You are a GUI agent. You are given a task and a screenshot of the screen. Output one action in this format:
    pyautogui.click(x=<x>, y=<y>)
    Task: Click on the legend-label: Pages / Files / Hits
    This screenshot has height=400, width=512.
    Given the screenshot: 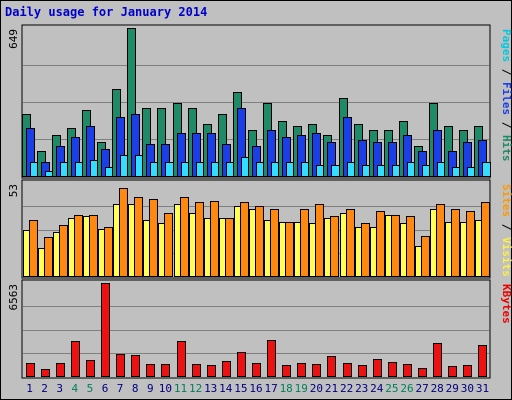 What is the action you would take?
    pyautogui.click(x=506, y=95)
    